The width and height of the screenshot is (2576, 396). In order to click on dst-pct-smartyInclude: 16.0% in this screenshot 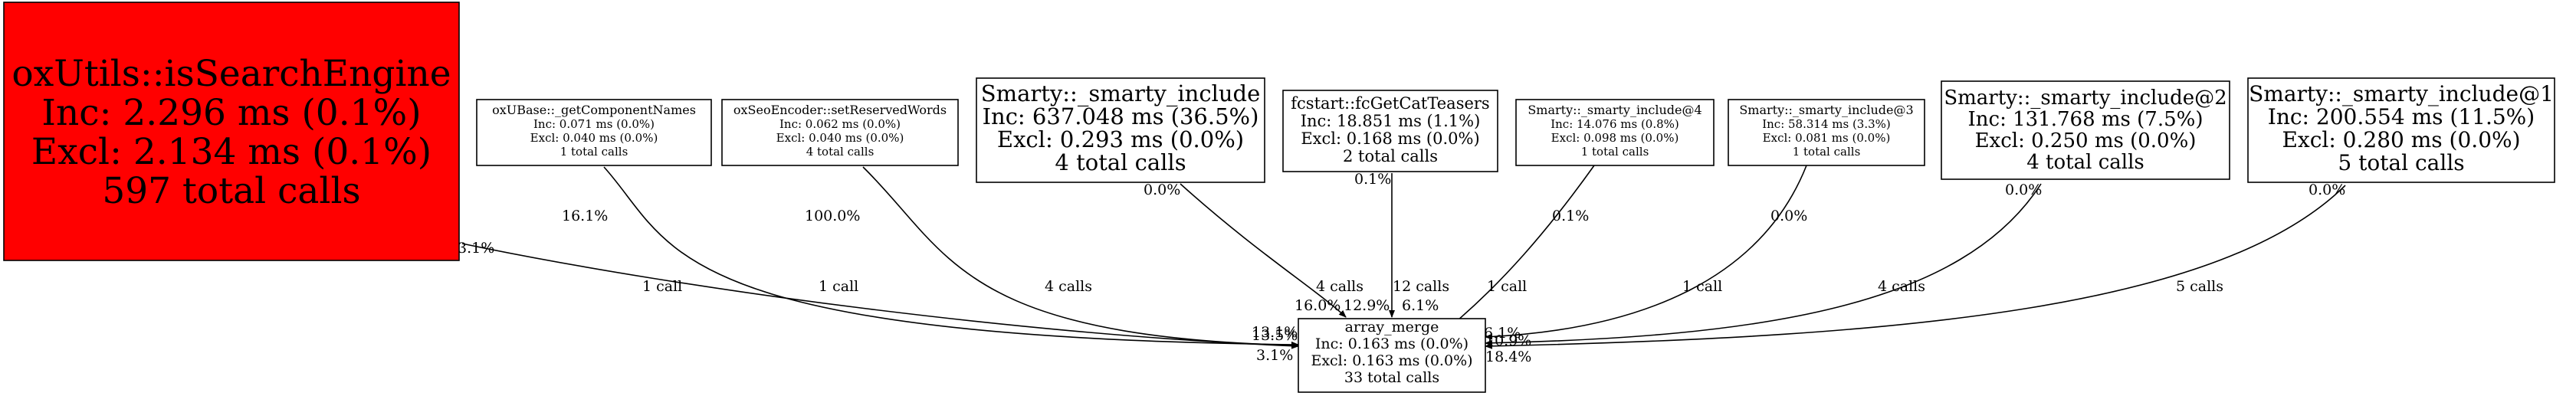, I will do `click(1318, 305)`.